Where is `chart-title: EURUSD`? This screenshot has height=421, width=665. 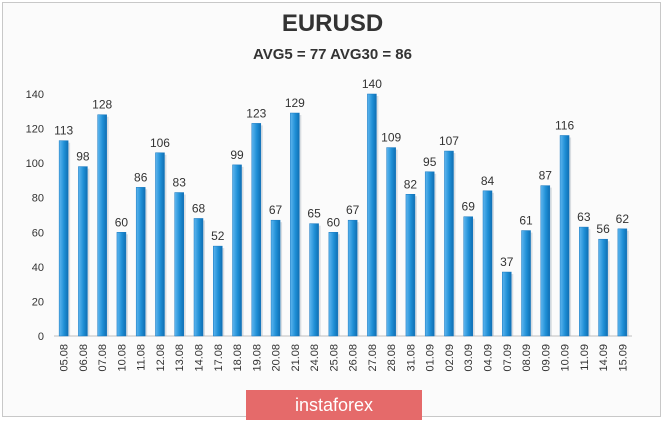 chart-title: EURUSD is located at coordinates (332, 23).